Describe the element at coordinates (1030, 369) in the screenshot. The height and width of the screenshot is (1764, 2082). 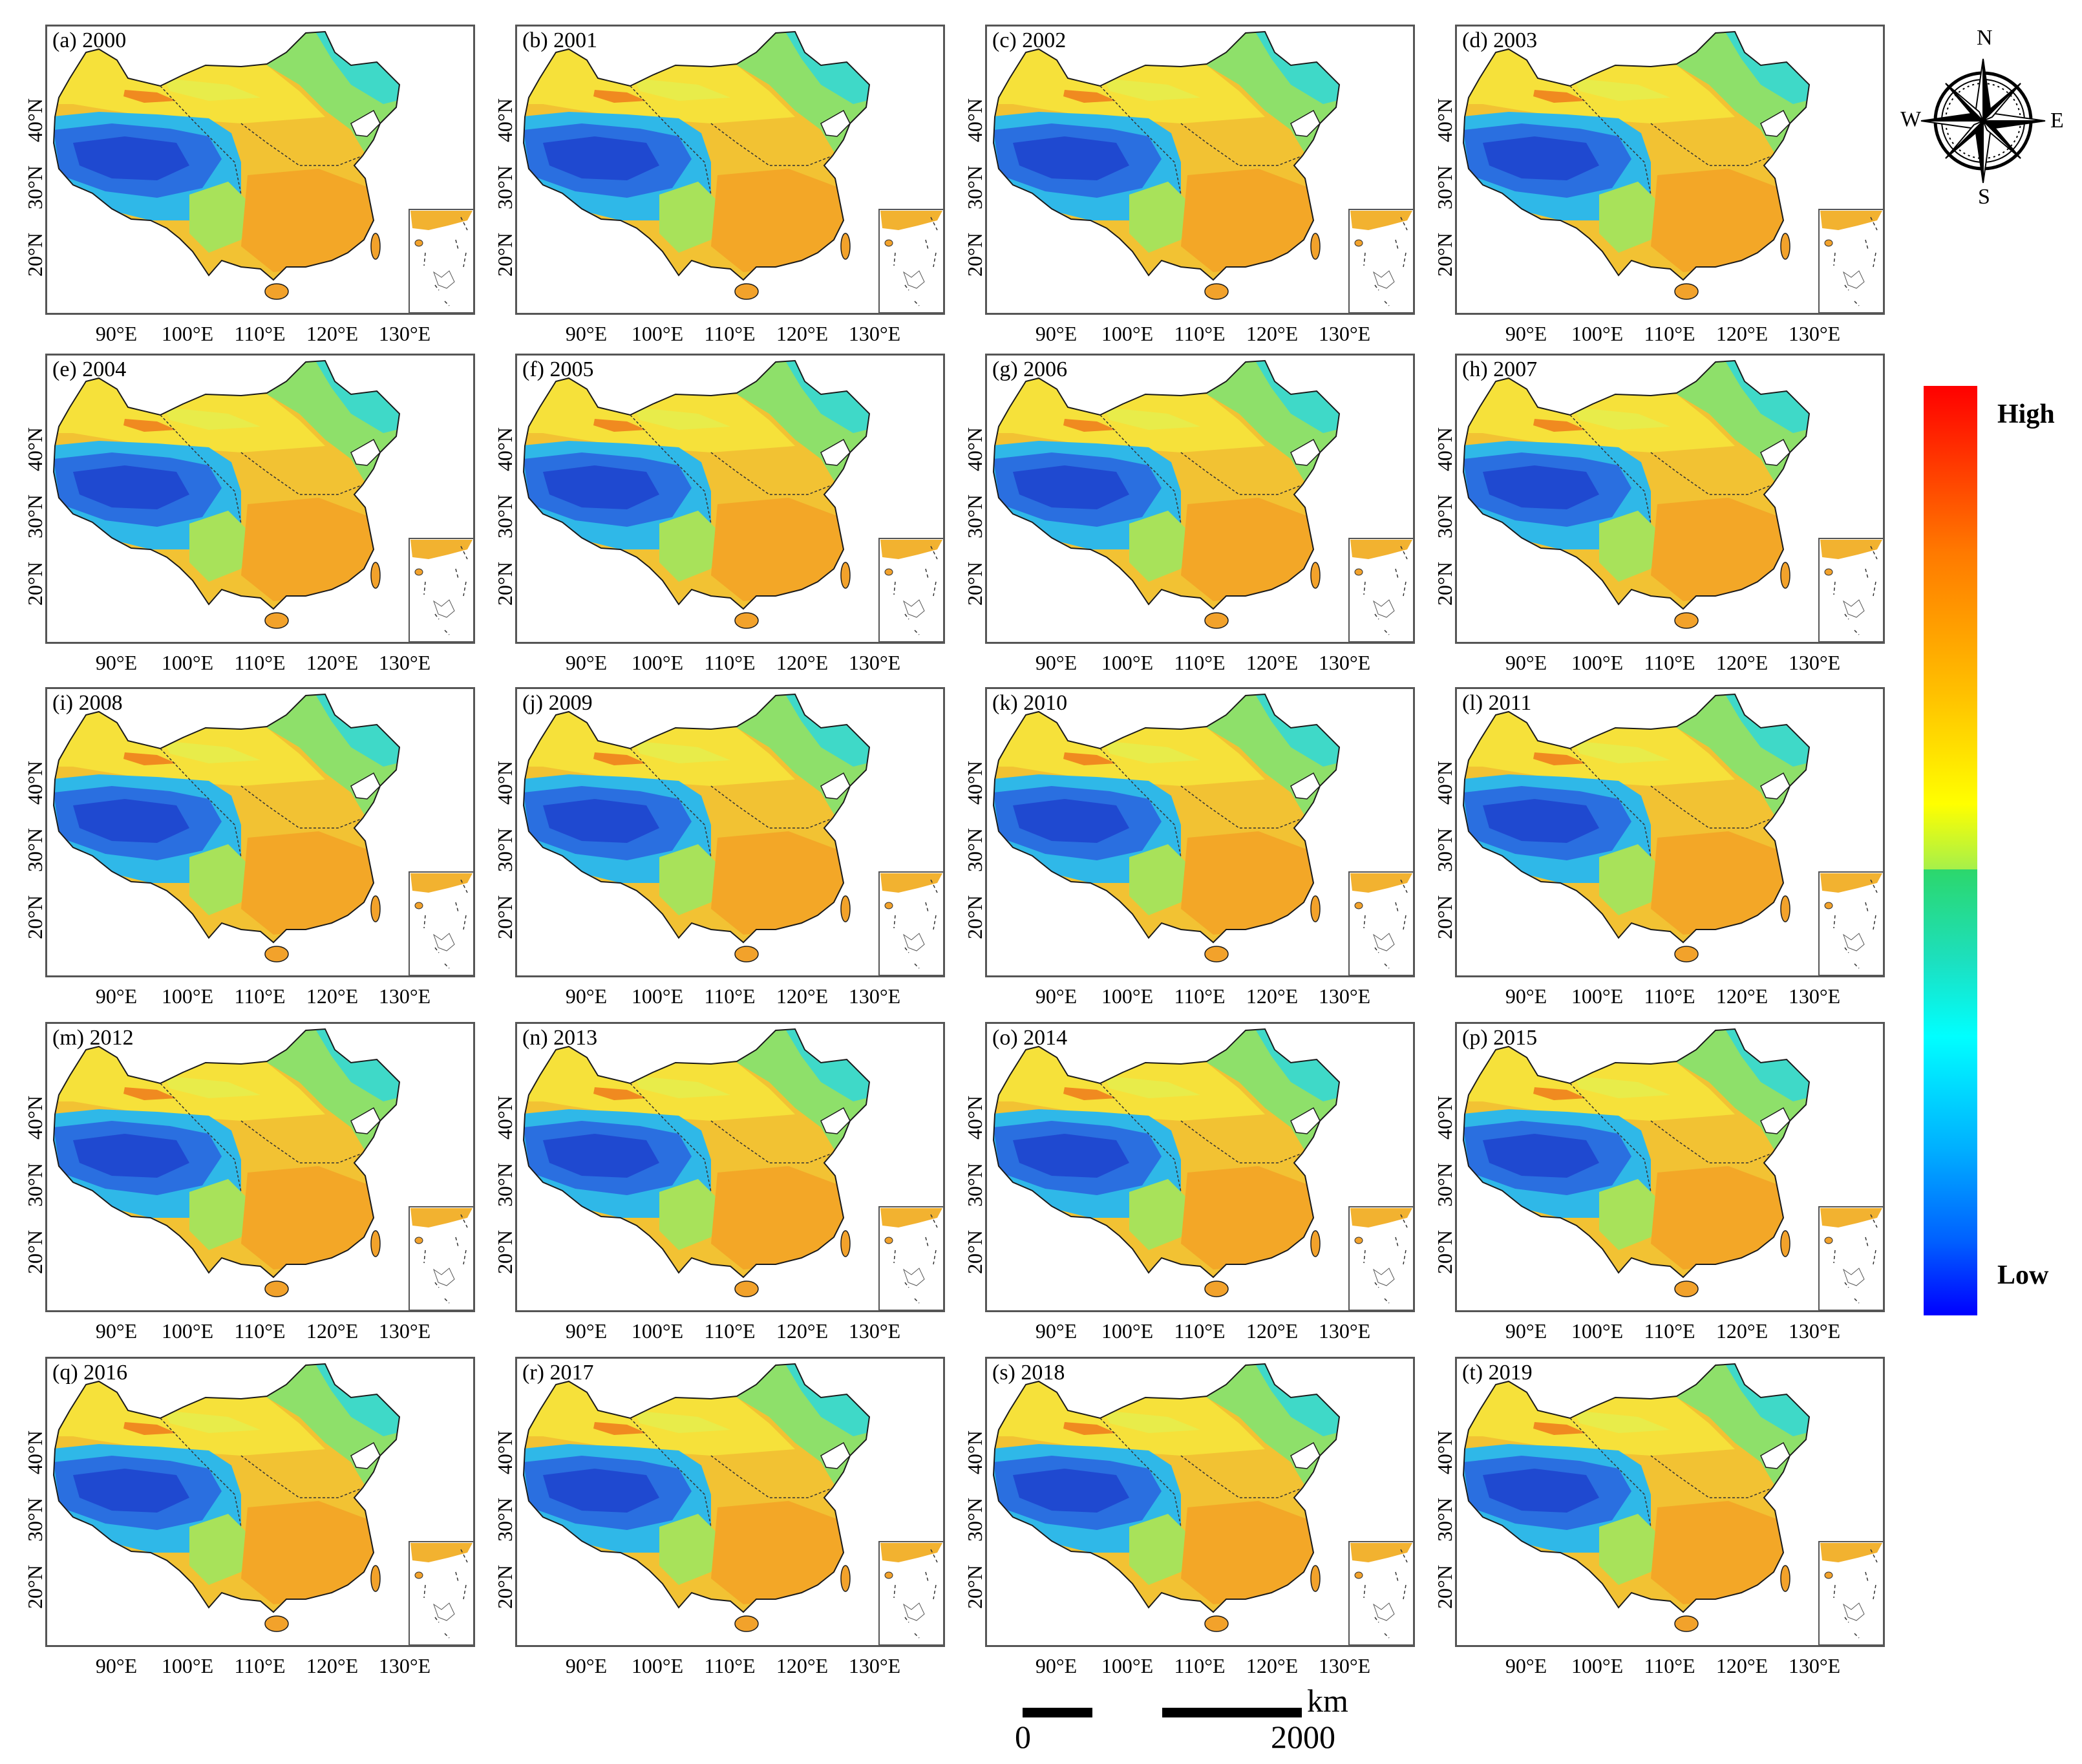
I see `panel-label: (g) 2006` at that location.